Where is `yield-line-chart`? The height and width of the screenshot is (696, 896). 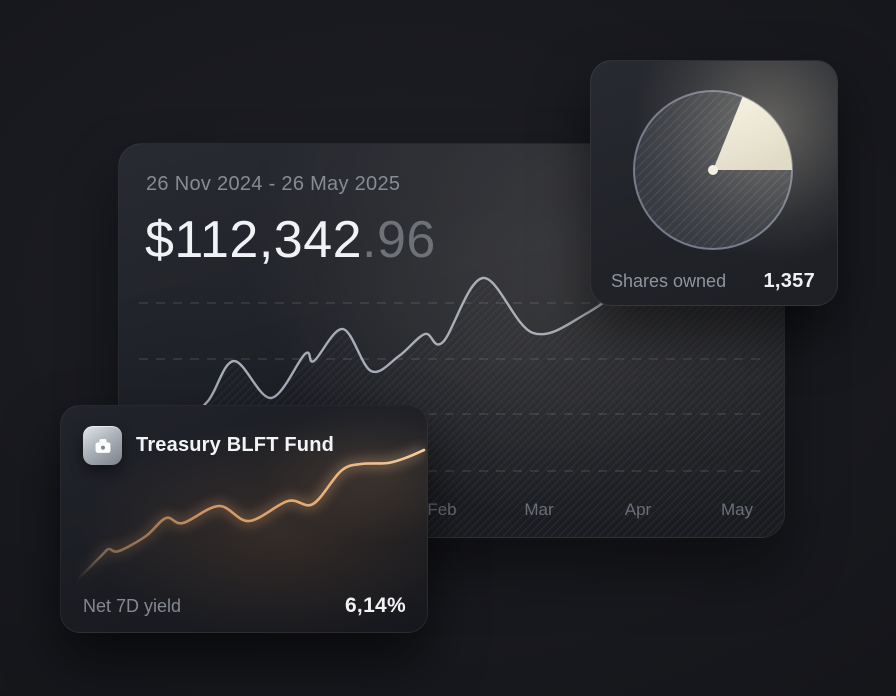
yield-line-chart is located at coordinates (250, 514).